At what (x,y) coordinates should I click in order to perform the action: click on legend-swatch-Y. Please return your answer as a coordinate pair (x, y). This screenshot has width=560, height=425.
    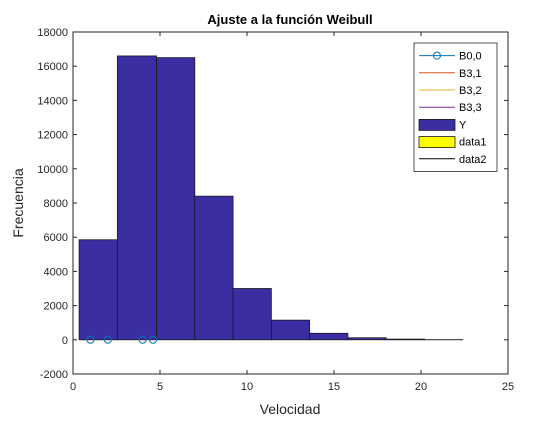
    Looking at the image, I should click on (437, 124).